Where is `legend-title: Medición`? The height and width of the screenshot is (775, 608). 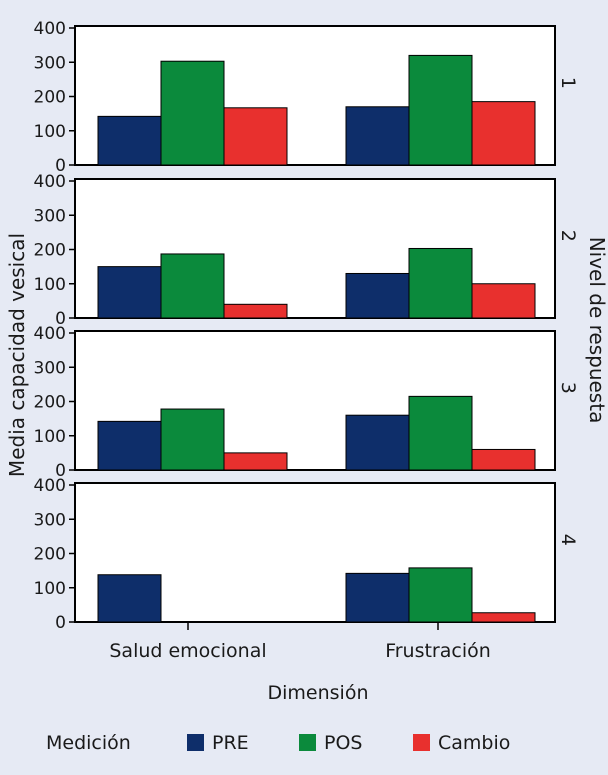
legend-title: Medición is located at coordinates (88, 743).